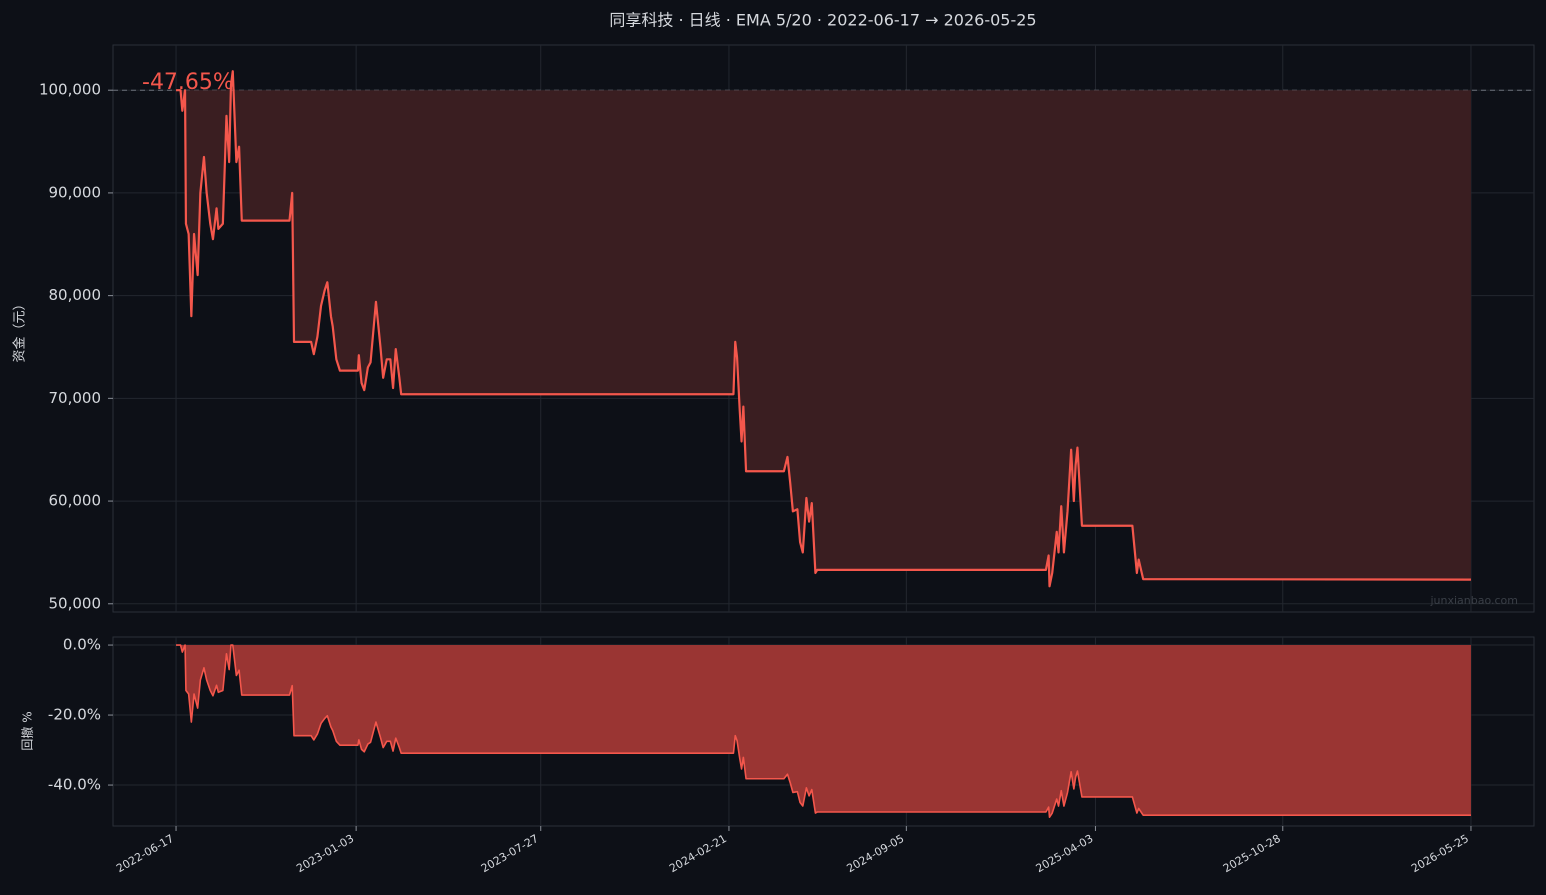 This screenshot has height=895, width=1546. Describe the element at coordinates (75, 192) in the screenshot. I see `y-tick-label: 90,000` at that location.